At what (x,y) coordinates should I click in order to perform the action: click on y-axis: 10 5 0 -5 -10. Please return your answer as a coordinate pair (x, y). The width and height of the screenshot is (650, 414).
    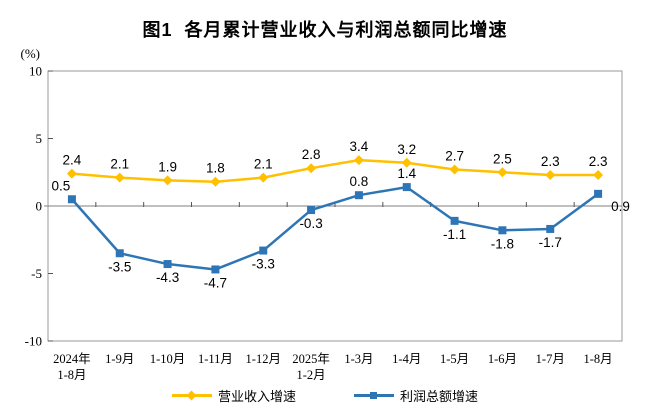
    Looking at the image, I should click on (39, 206).